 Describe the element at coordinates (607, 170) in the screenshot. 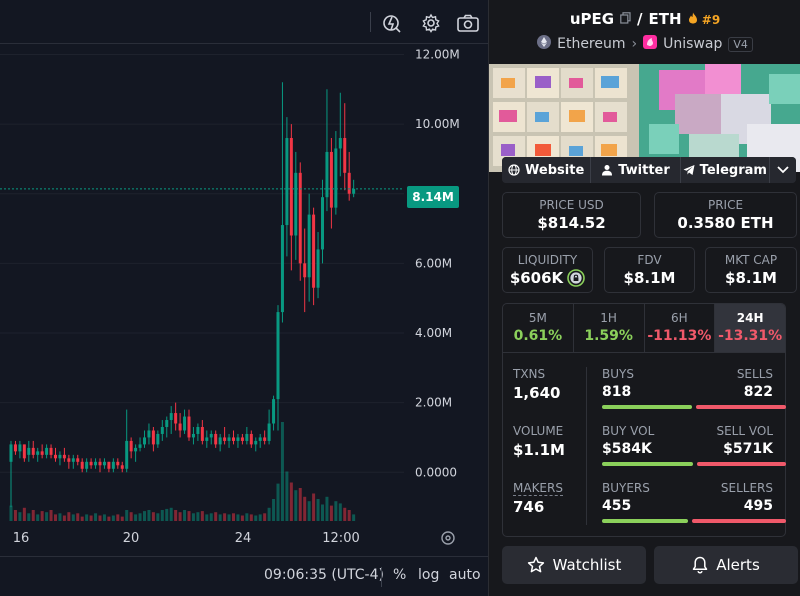

I see `user-icon` at that location.